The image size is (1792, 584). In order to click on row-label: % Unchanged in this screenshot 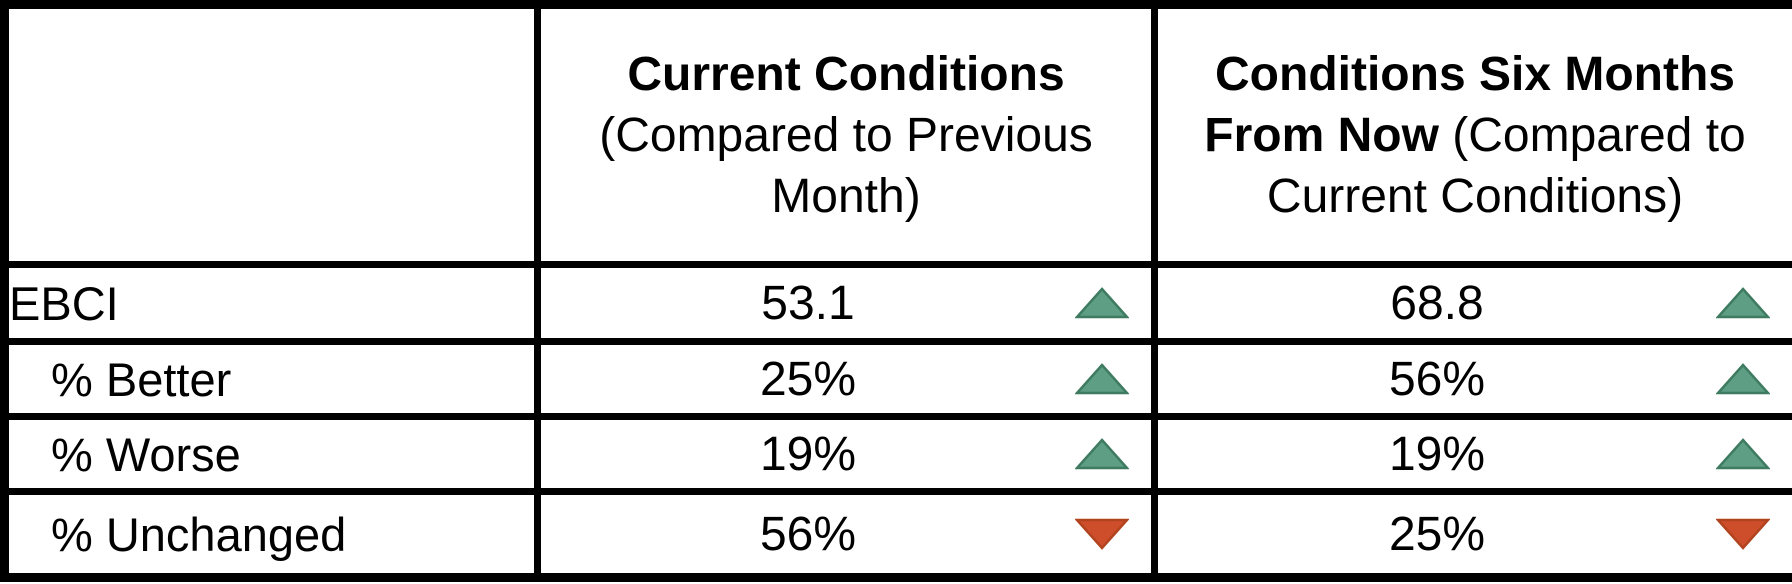, I will do `click(199, 534)`.